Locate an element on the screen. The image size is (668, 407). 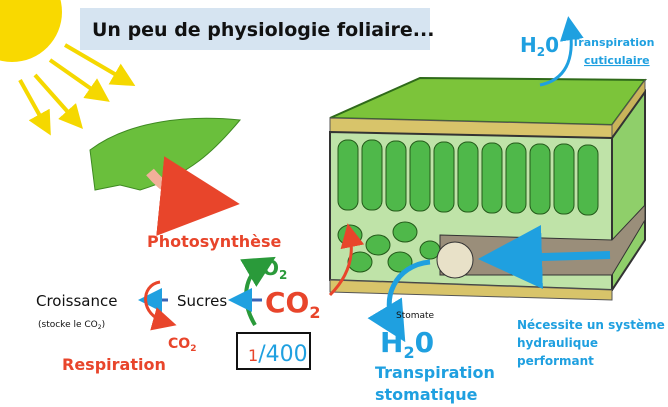
respiration-arrow is located at coordinates (160, 305).